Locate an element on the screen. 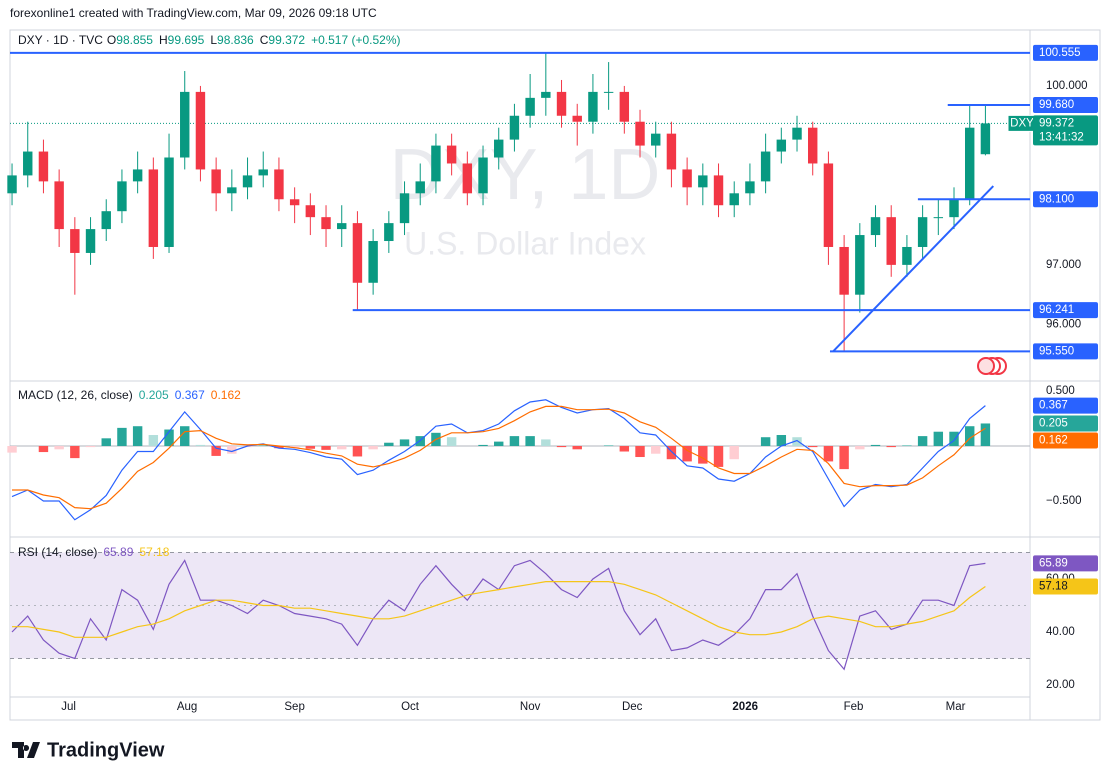 Image resolution: width=1110 pixels, height=781 pixels. y-tick-label: 0.500 is located at coordinates (1060, 391).